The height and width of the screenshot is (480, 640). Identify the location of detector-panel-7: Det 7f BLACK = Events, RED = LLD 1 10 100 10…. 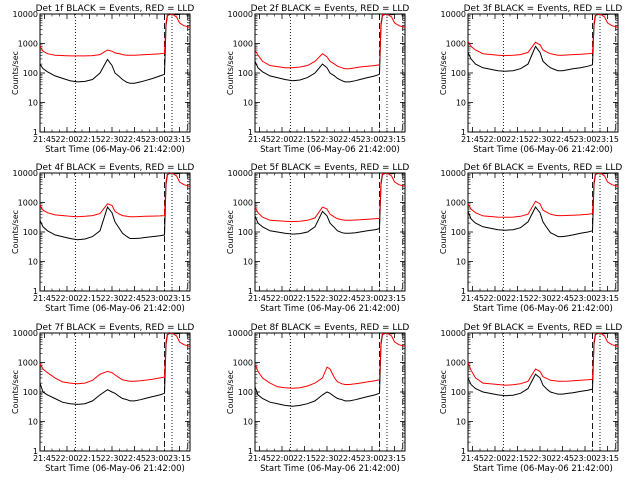
(102, 398).